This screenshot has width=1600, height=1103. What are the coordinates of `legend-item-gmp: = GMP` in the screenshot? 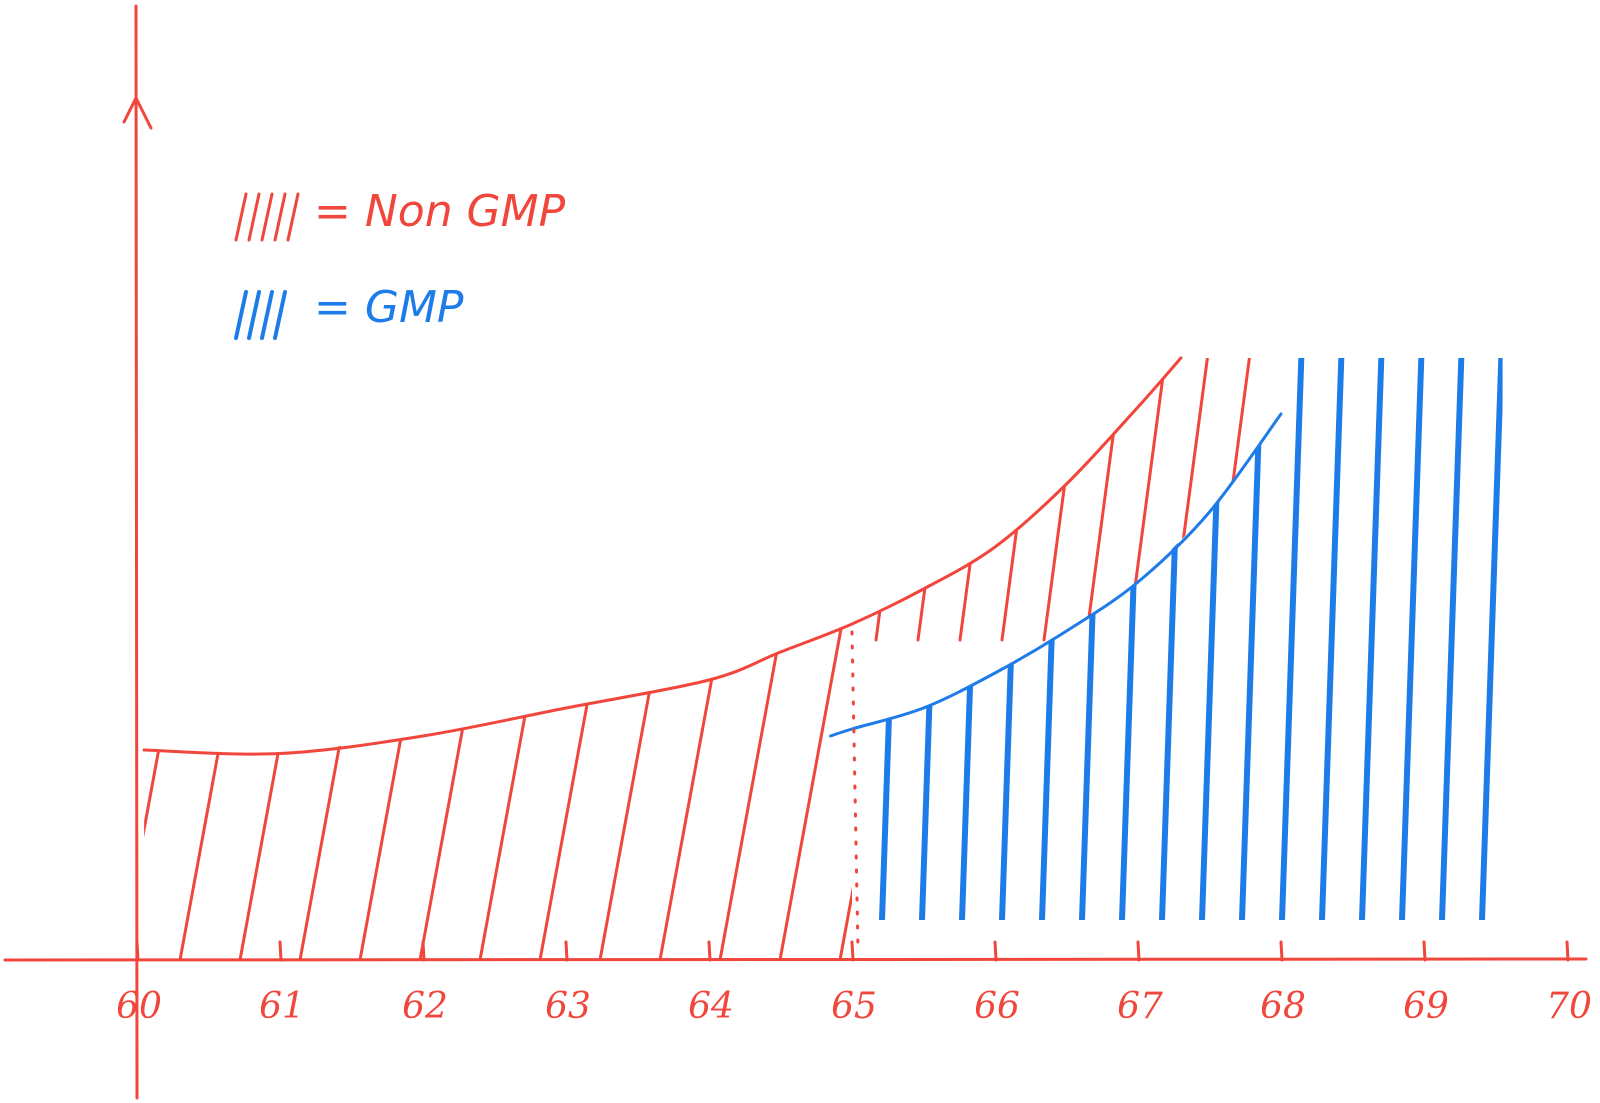 It's located at (349, 311).